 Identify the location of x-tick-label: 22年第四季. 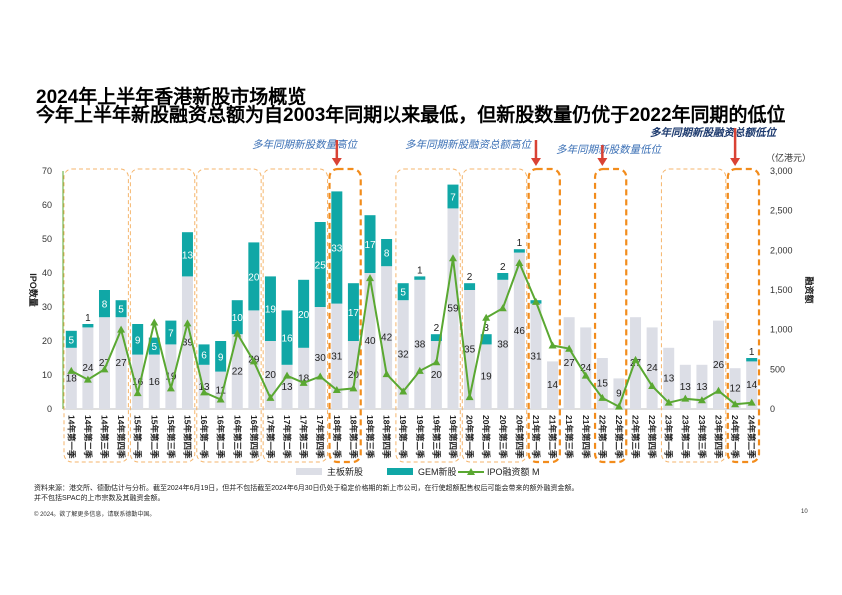
(652, 437).